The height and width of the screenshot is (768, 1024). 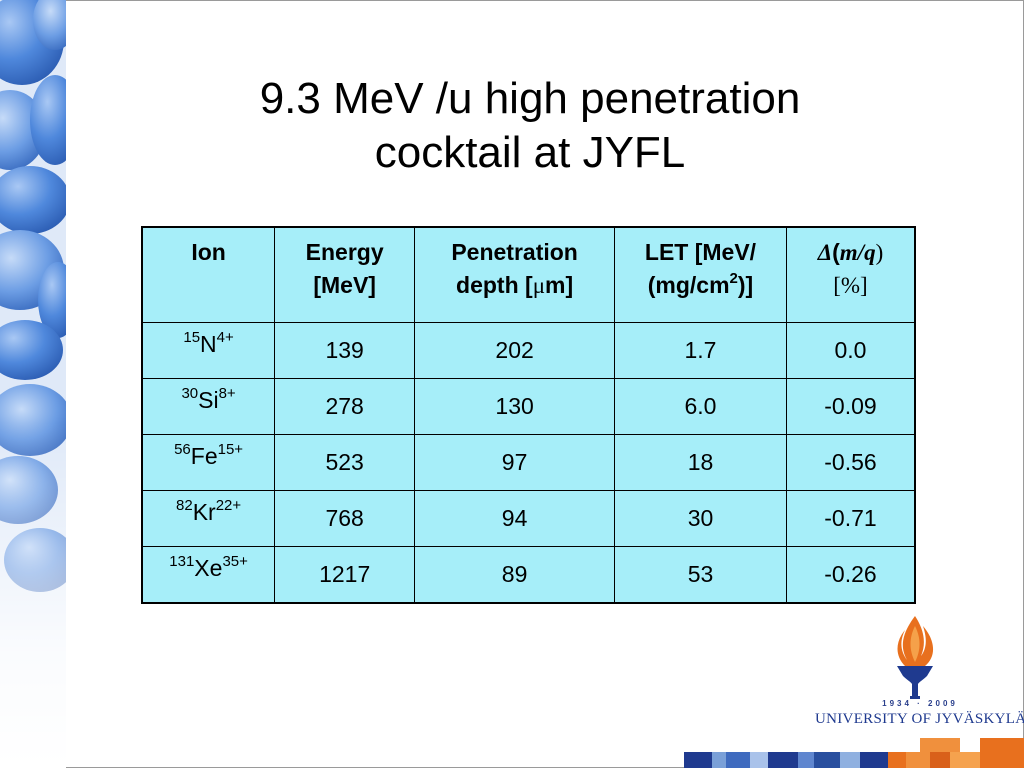 I want to click on header-dmq-delta: Δ, so click(x=825, y=252).